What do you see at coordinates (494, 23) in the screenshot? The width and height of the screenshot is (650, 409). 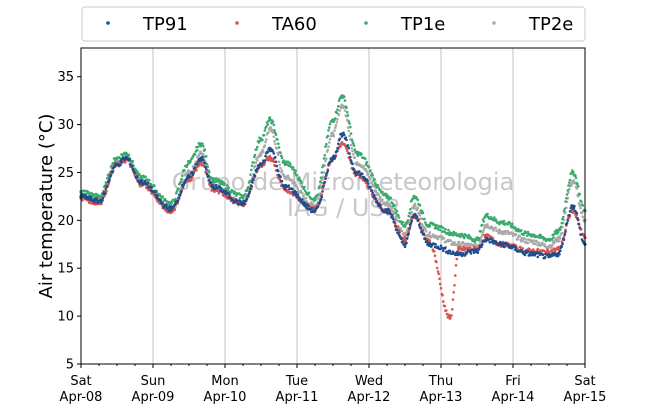 I see `legend-marker-TP2e` at bounding box center [494, 23].